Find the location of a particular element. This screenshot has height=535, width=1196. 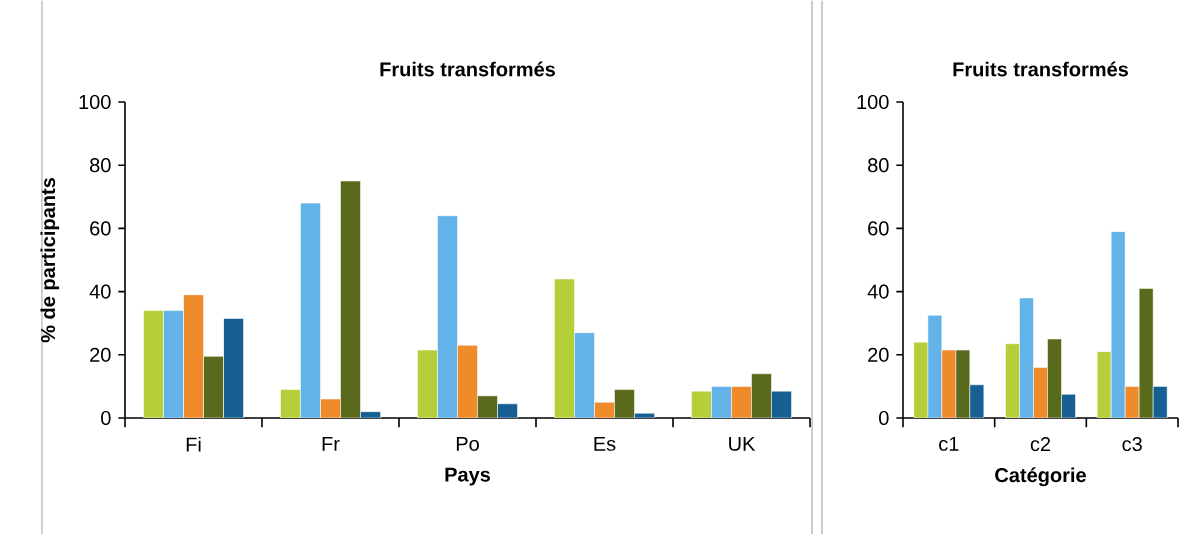

x-axis-title: Catégorie is located at coordinates (1040, 477).